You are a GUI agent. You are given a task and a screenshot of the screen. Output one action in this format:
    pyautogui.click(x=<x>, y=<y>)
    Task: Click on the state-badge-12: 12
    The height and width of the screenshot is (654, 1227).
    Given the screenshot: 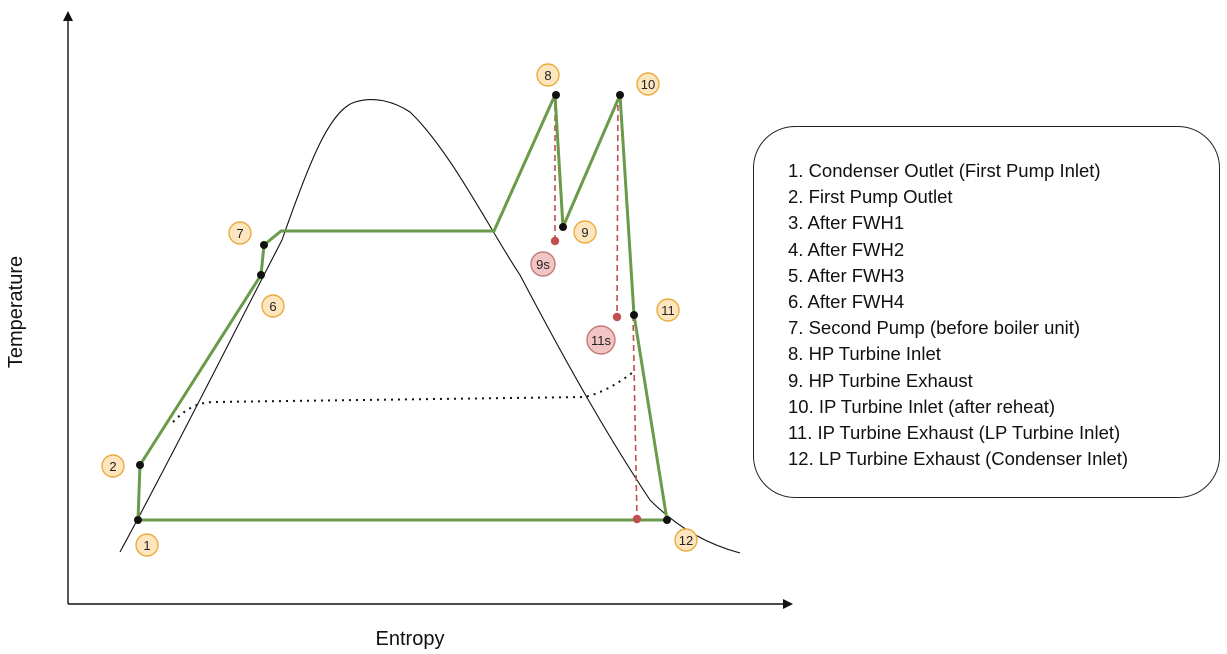 What is the action you would take?
    pyautogui.click(x=686, y=540)
    